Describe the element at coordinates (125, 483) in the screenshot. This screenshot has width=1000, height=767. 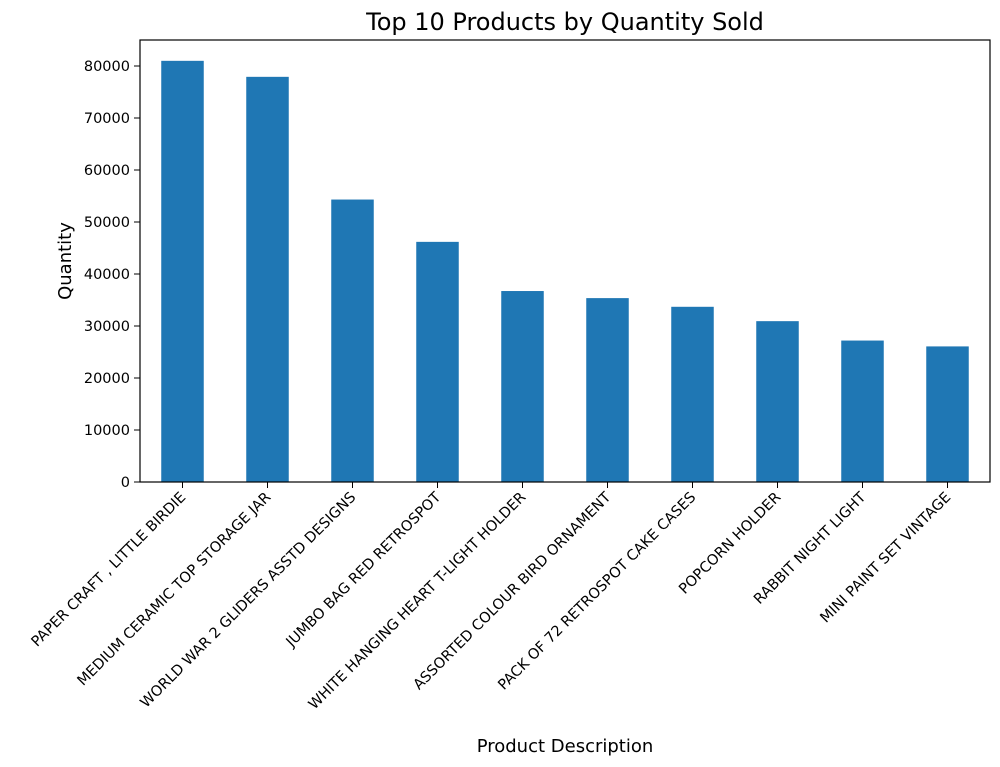
I see `y-tick-label: 0` at that location.